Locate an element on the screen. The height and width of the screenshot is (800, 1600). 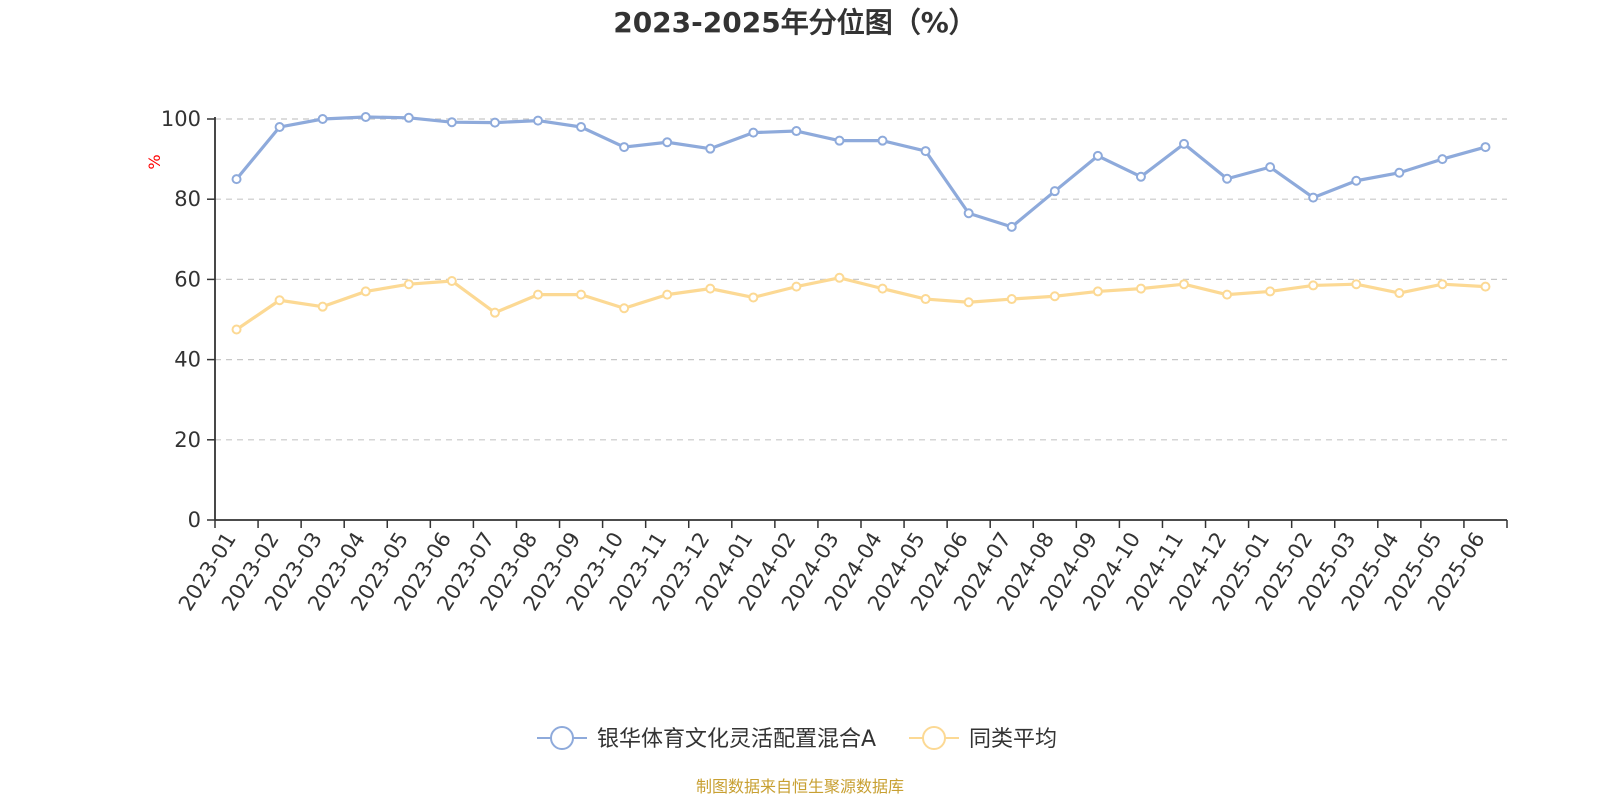
legend-item-0: 银华体育文化灵活配置混合A is located at coordinates (706, 739).